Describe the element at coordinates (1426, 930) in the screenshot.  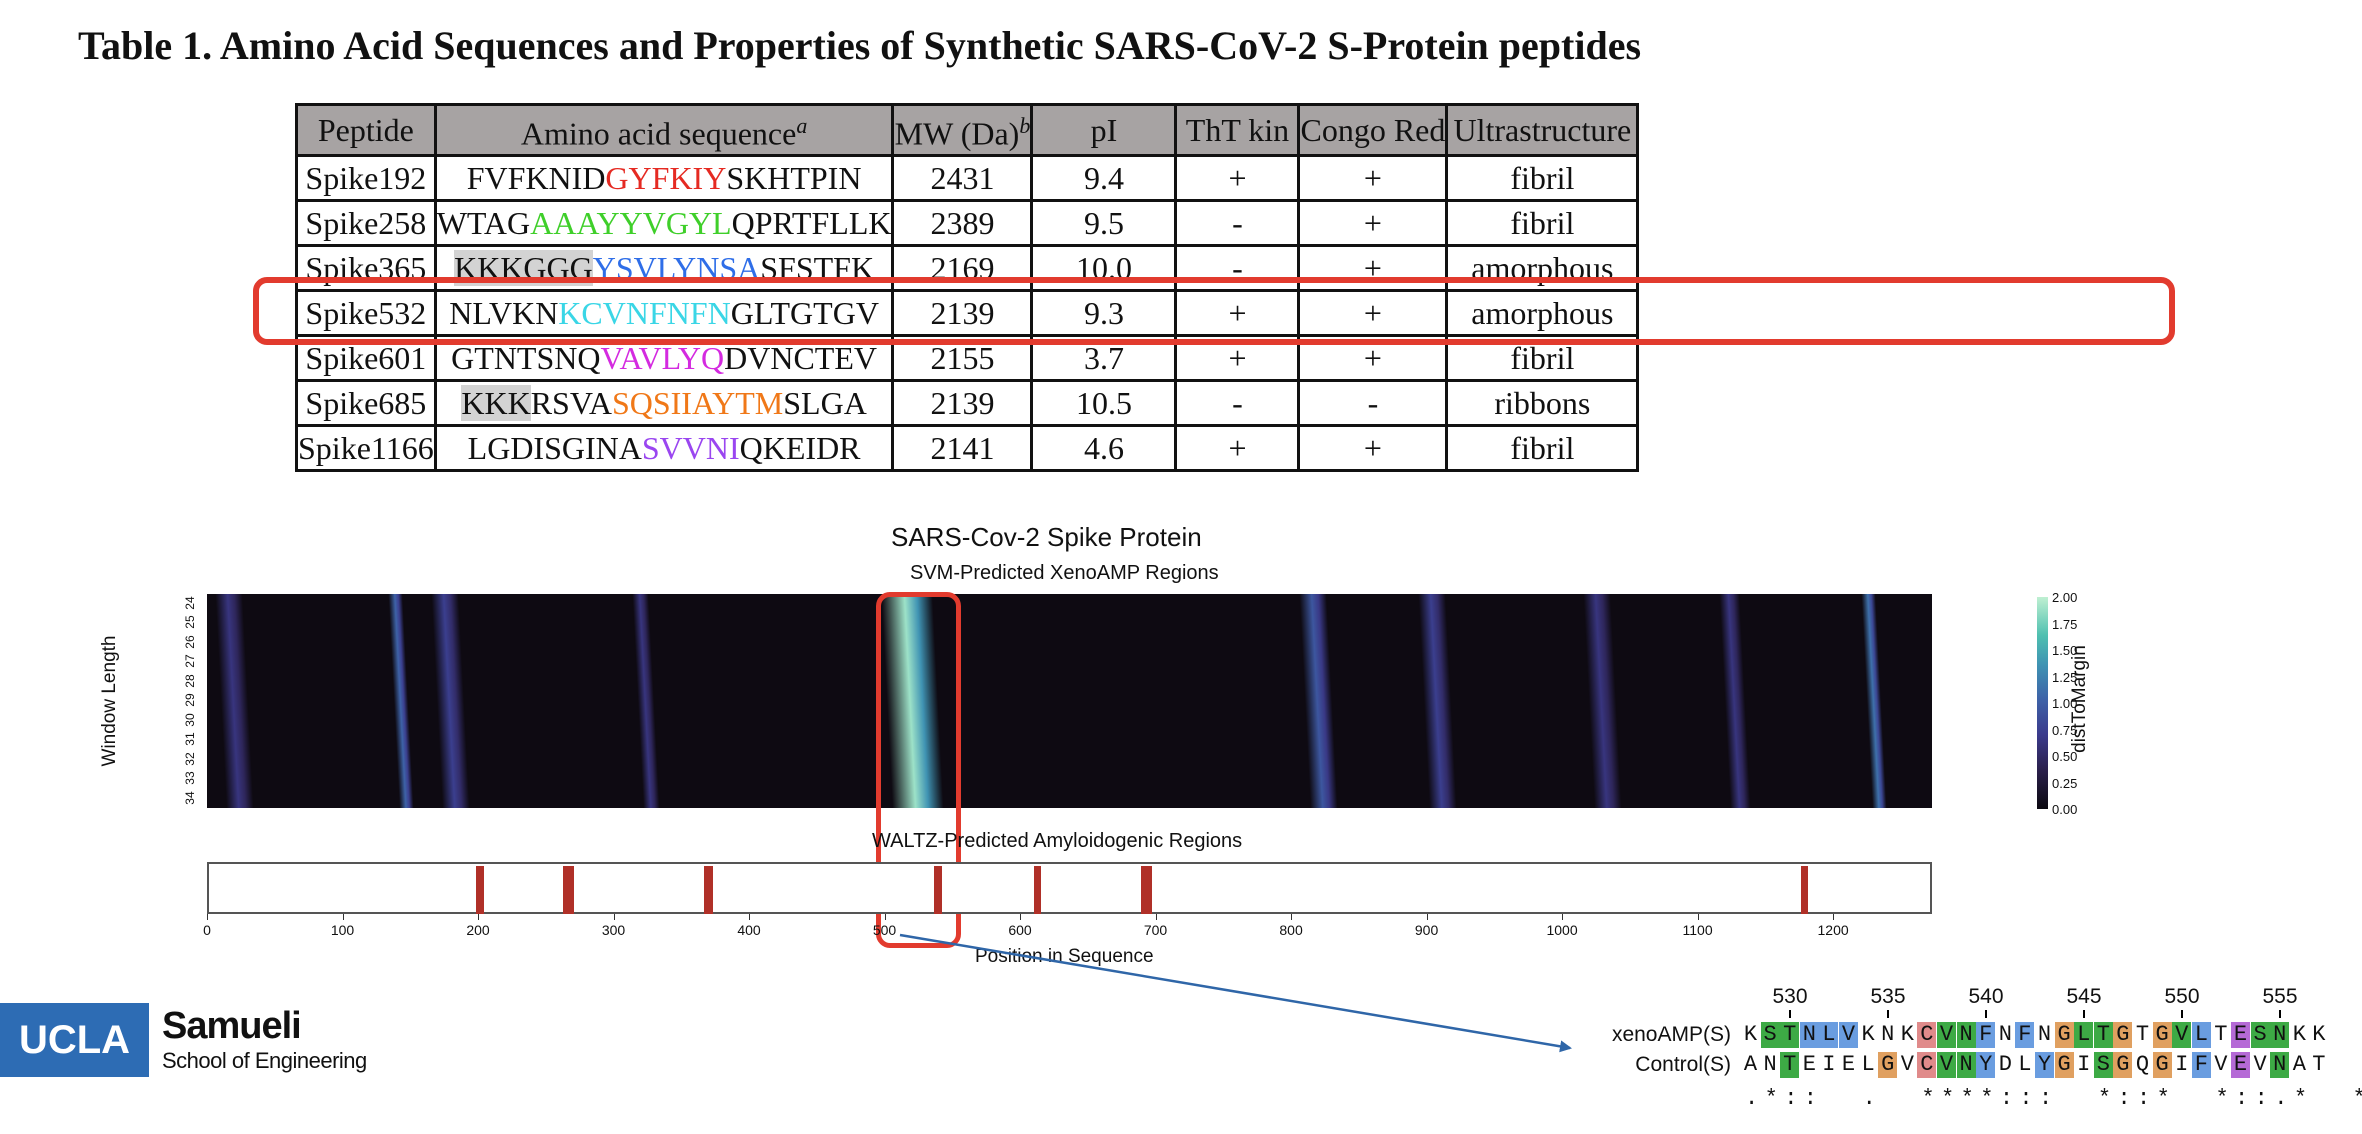
I see `x-tick-label: 900` at that location.